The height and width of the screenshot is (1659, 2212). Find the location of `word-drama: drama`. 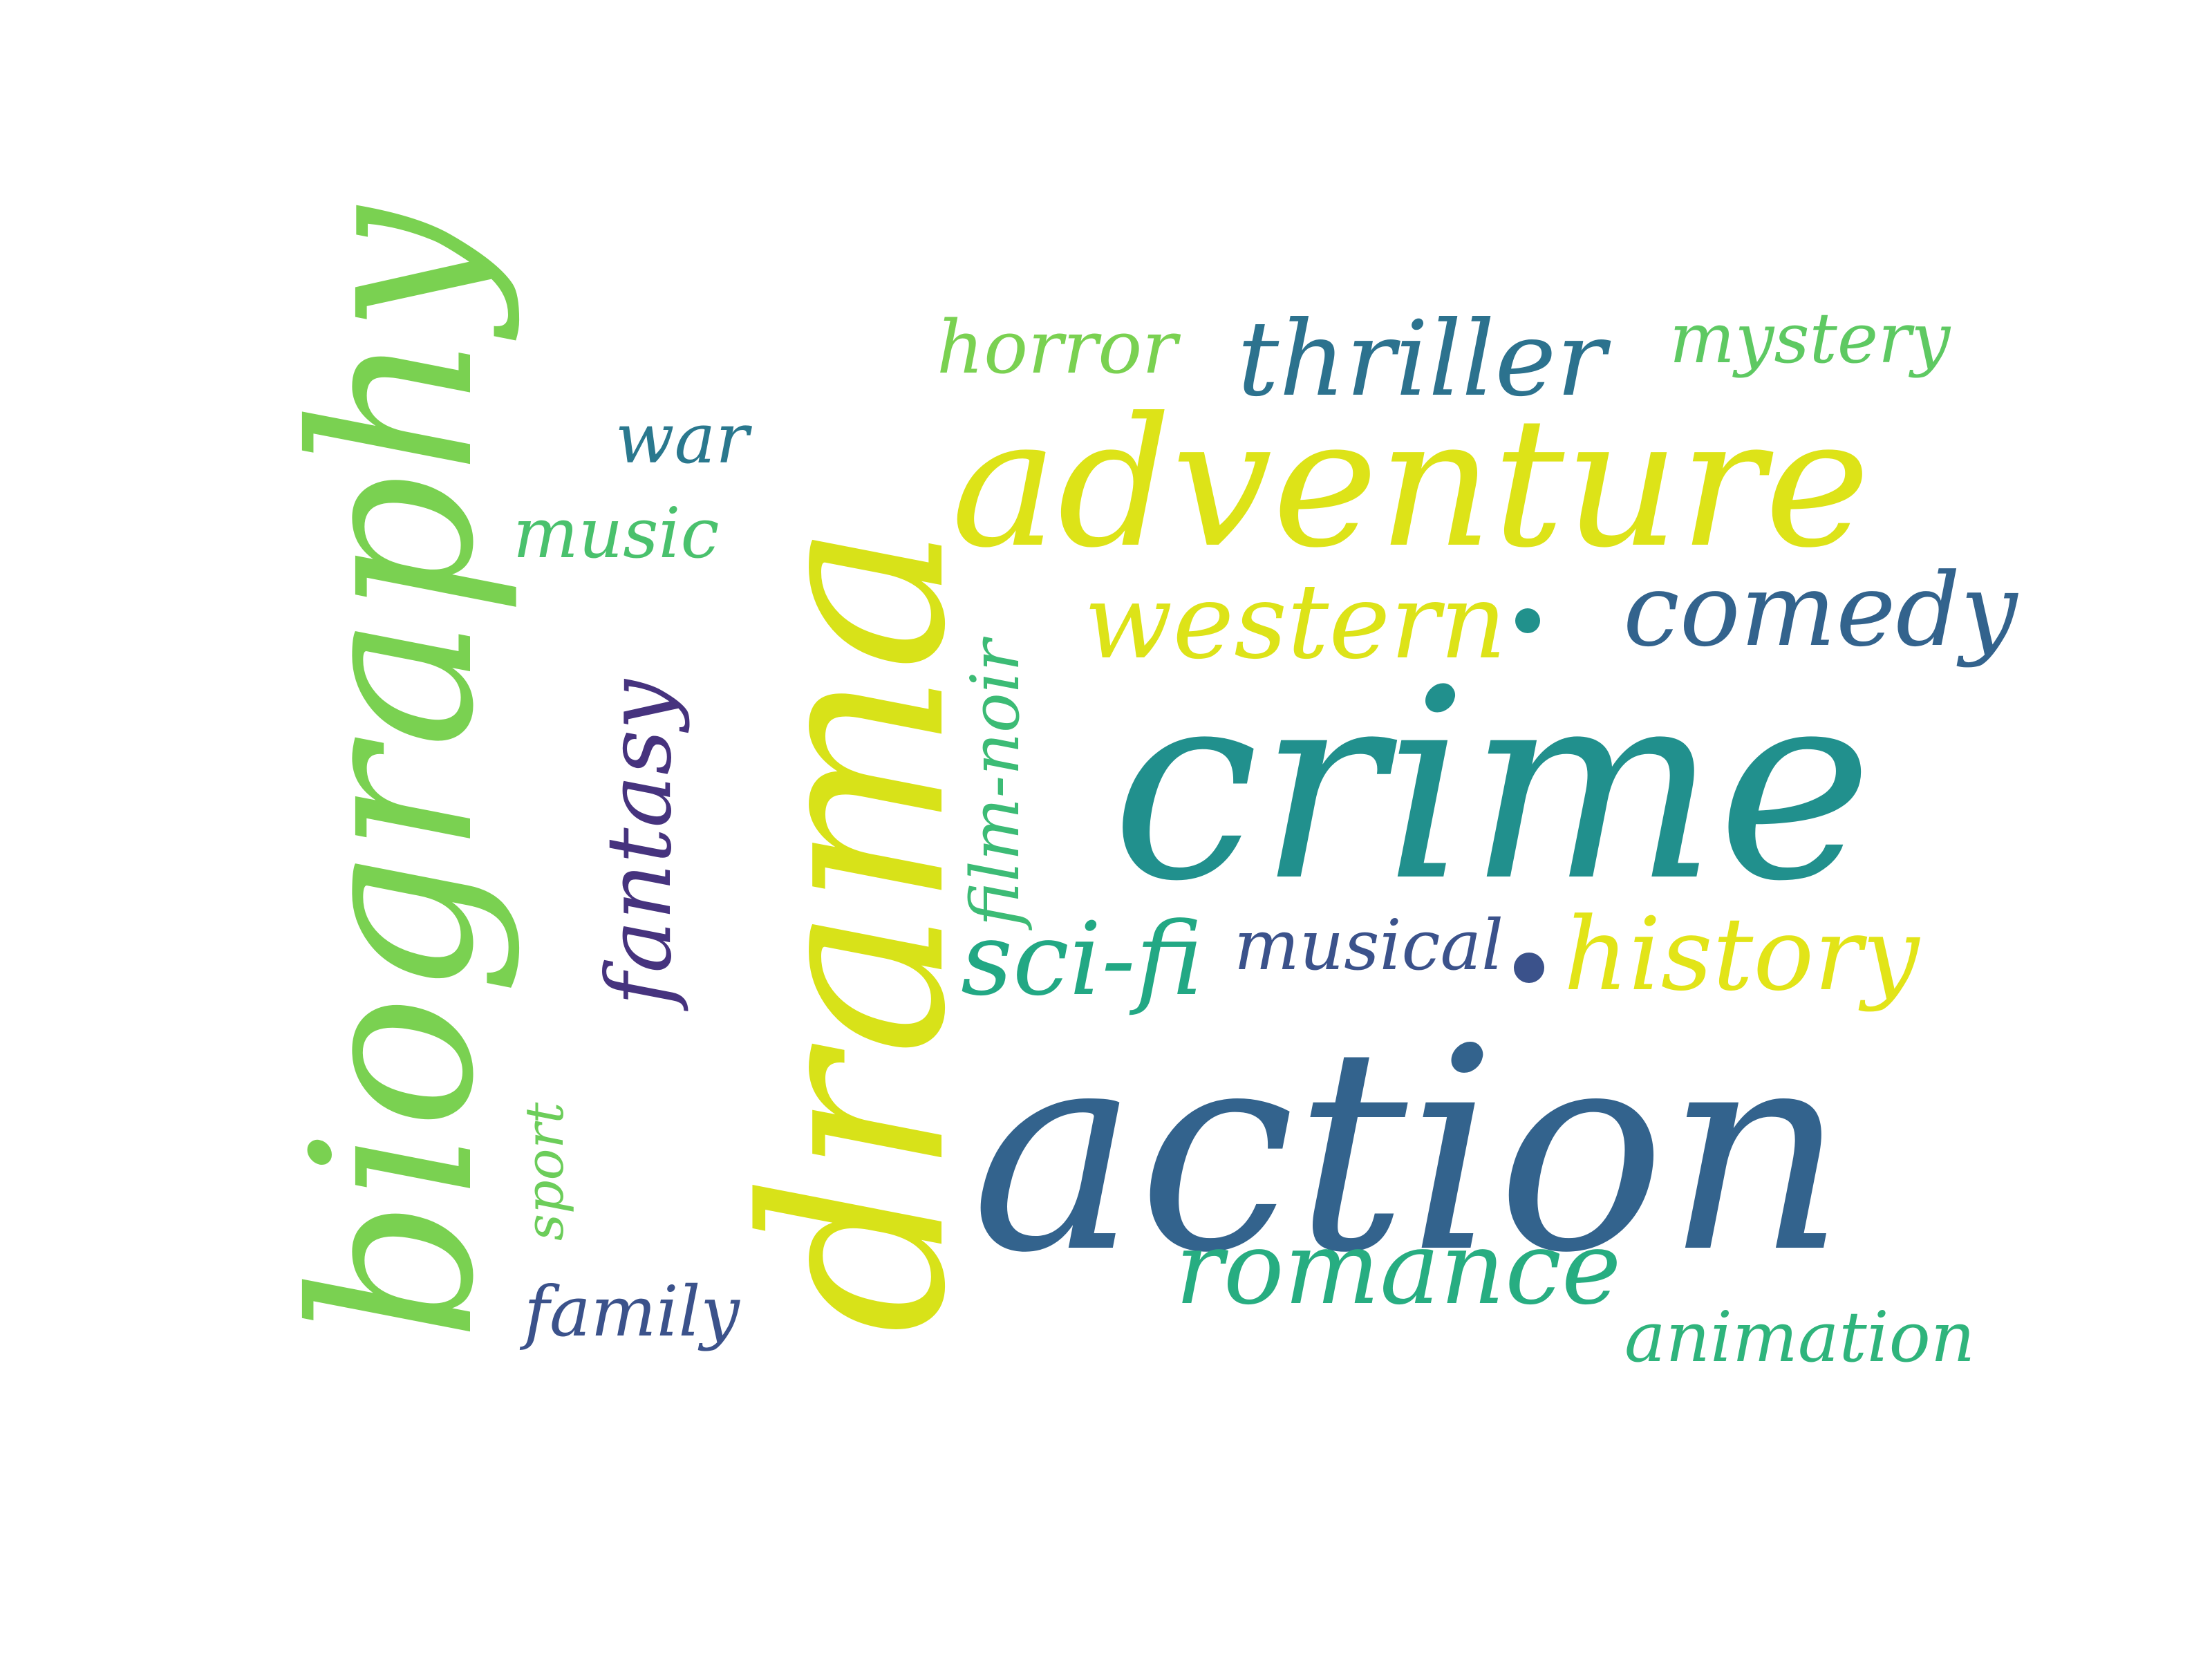

word-drama: drama is located at coordinates (855, 929).